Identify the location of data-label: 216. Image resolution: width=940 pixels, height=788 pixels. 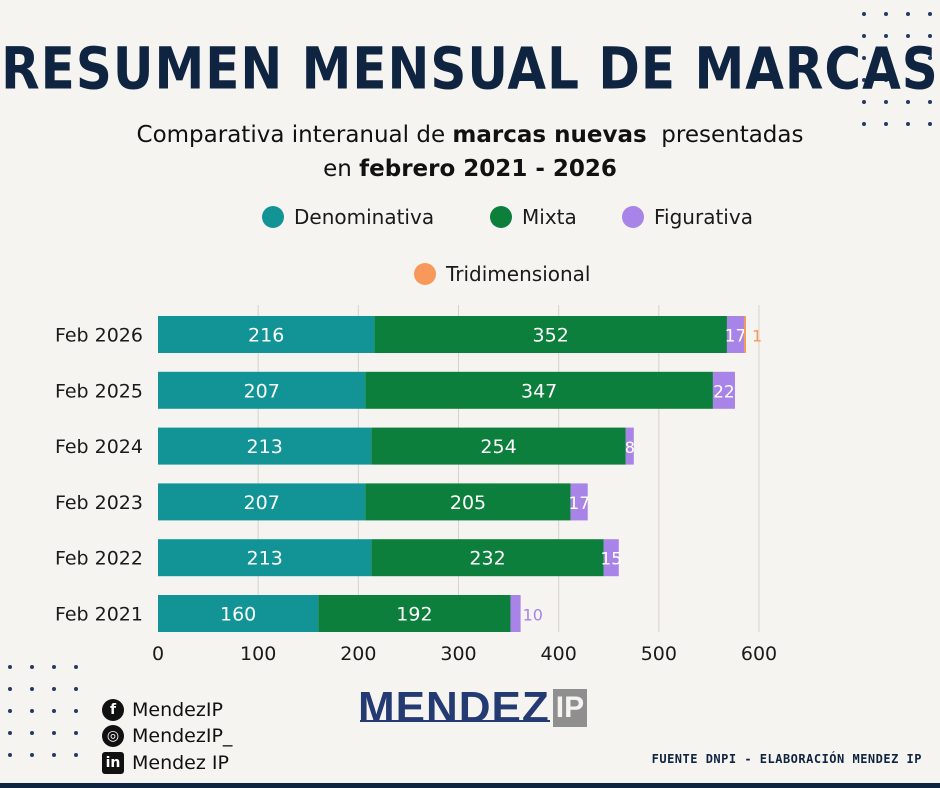
(266, 336).